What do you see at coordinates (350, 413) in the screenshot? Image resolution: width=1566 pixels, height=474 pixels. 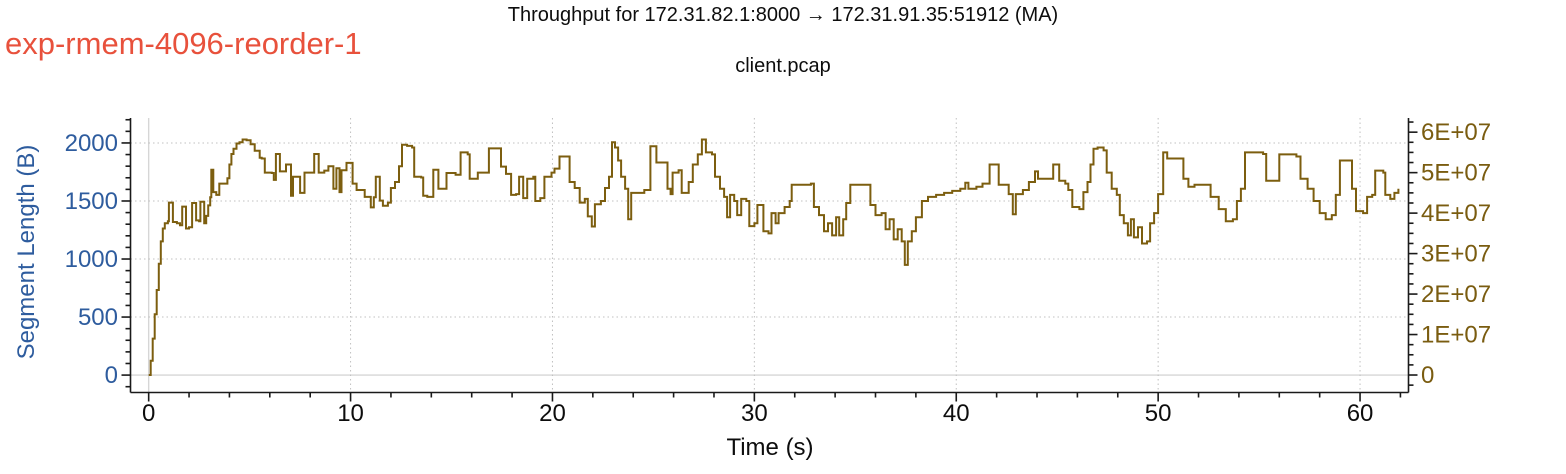 I see `x-tick-label: 10` at bounding box center [350, 413].